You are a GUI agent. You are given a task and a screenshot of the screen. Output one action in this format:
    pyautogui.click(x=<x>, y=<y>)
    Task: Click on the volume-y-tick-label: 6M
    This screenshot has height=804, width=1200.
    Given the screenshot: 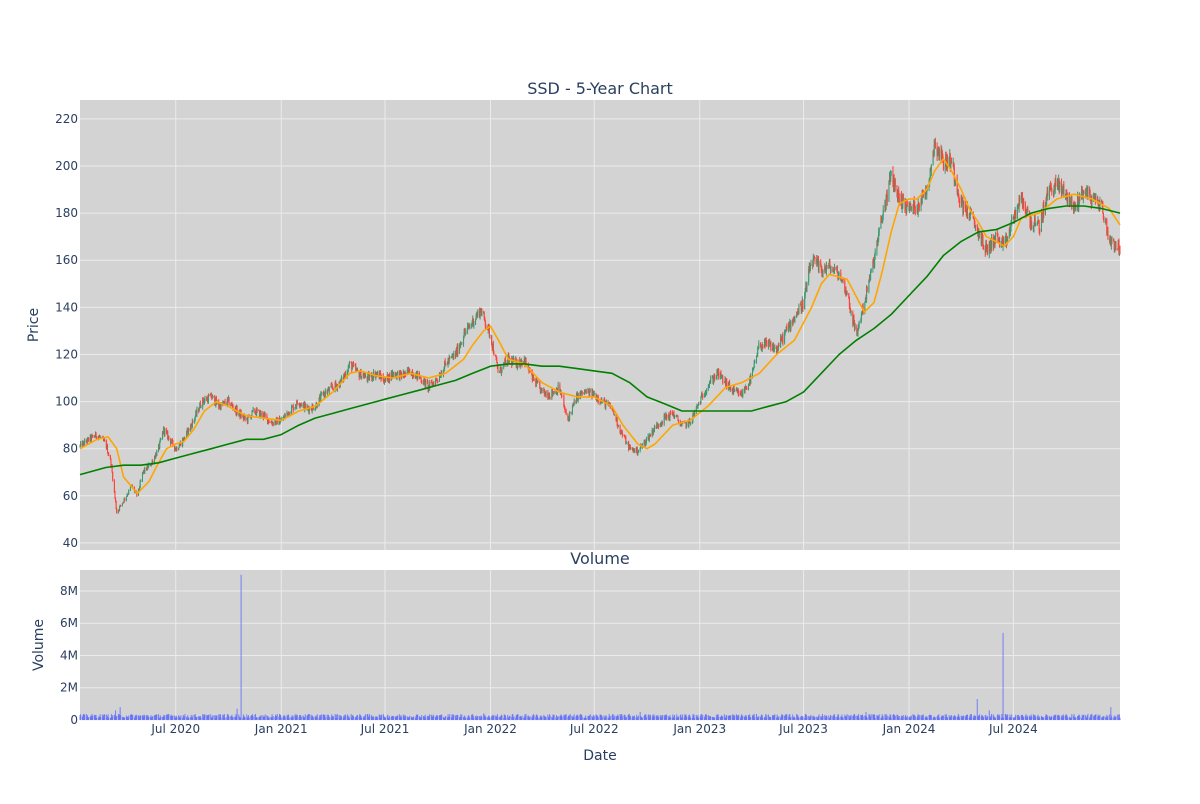 What is the action you would take?
    pyautogui.click(x=69, y=623)
    